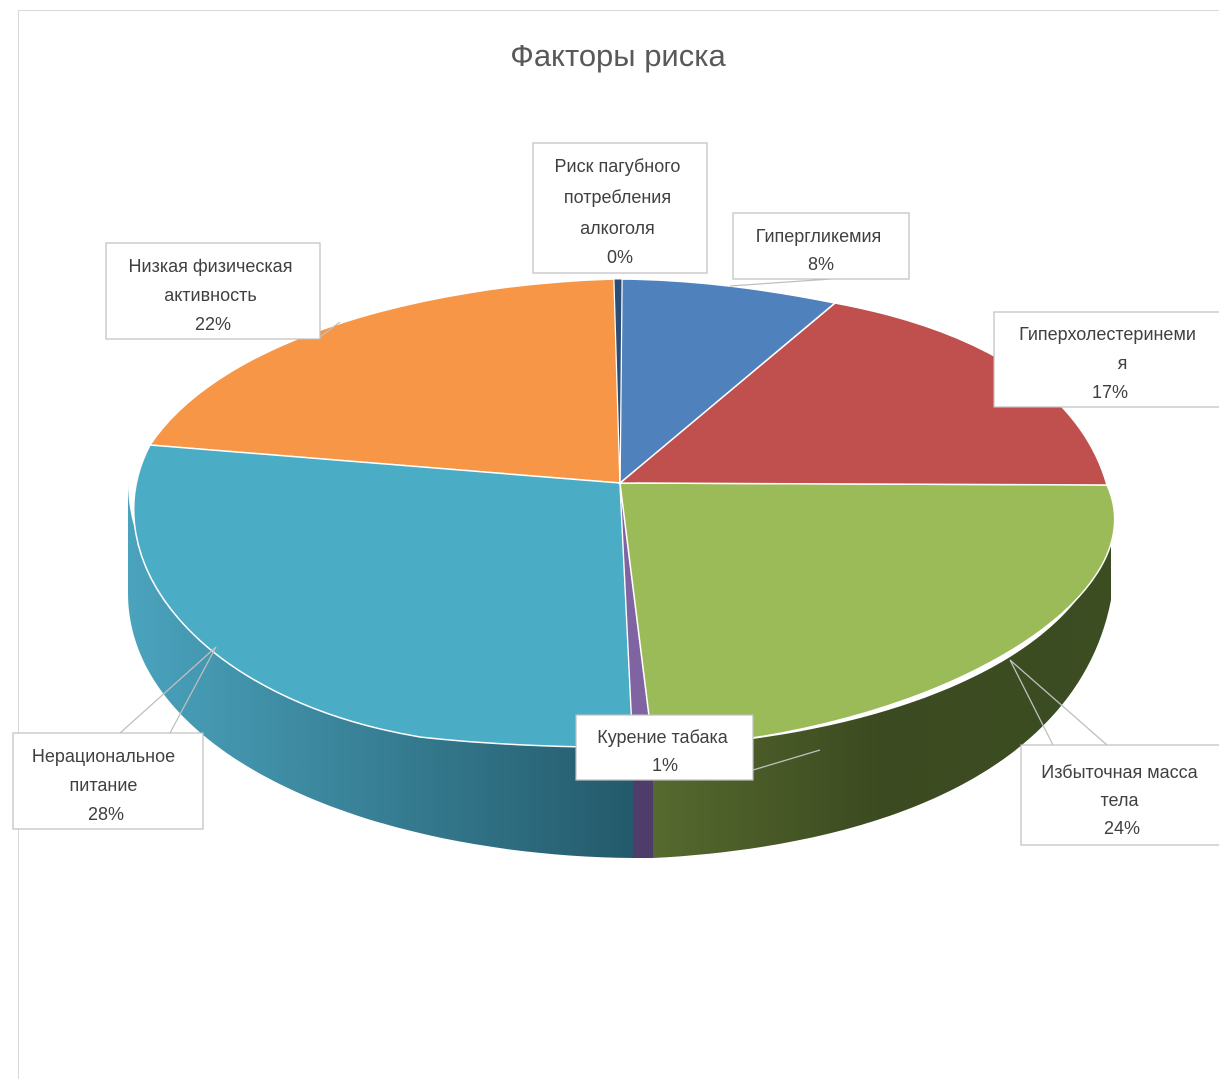 The image size is (1219, 1079). Describe the element at coordinates (665, 751) in the screenshot. I see `svg-text: Курение табака 1%` at that location.